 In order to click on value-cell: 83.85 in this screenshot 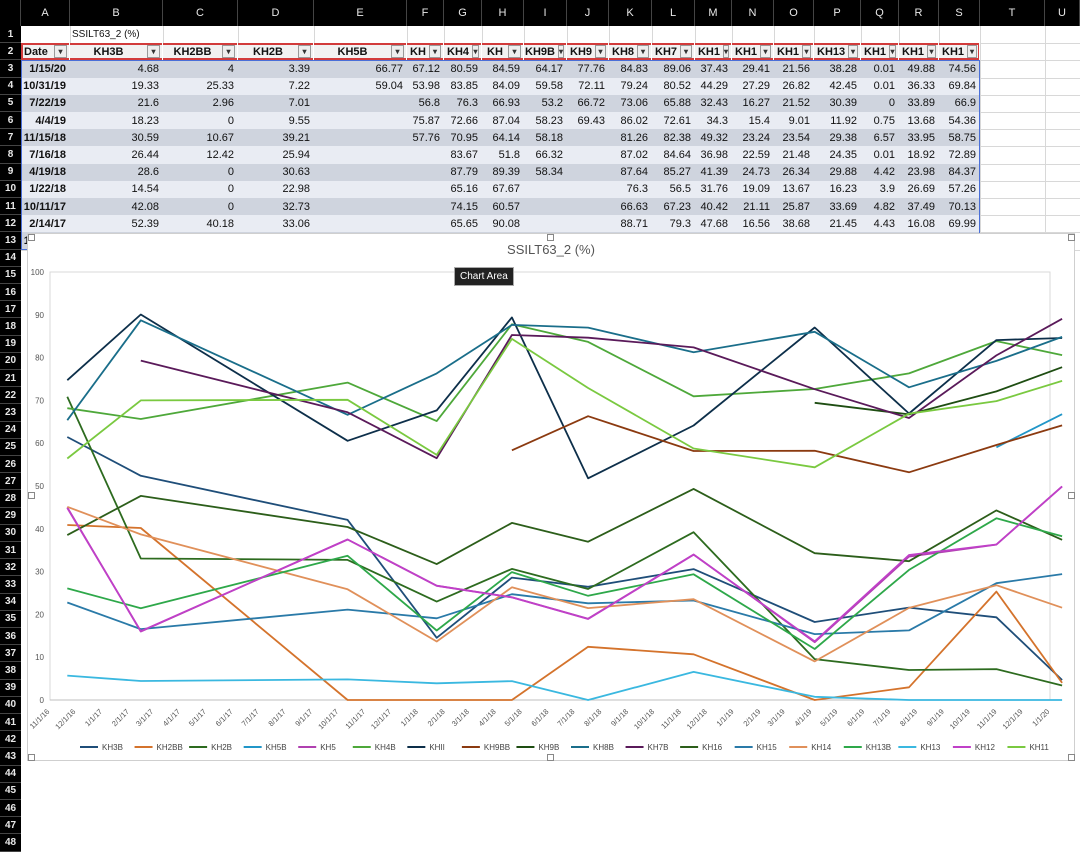, I will do `click(464, 86)`.